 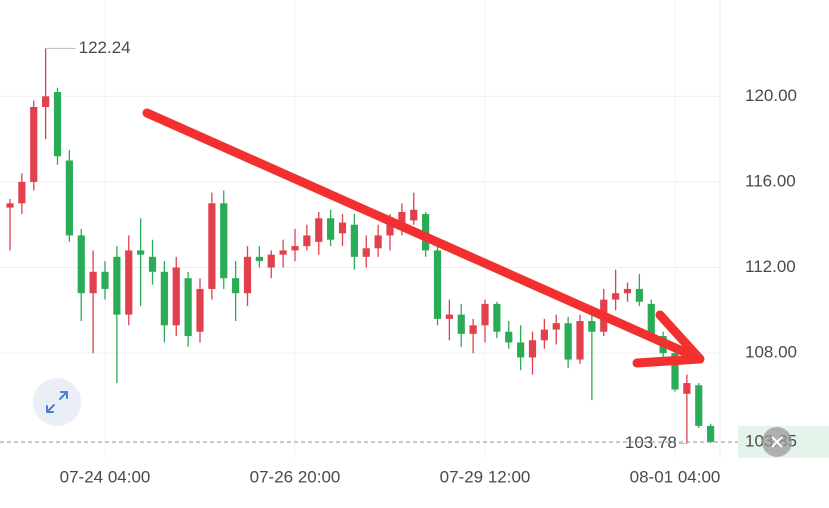 I want to click on close-icon, so click(x=777, y=442).